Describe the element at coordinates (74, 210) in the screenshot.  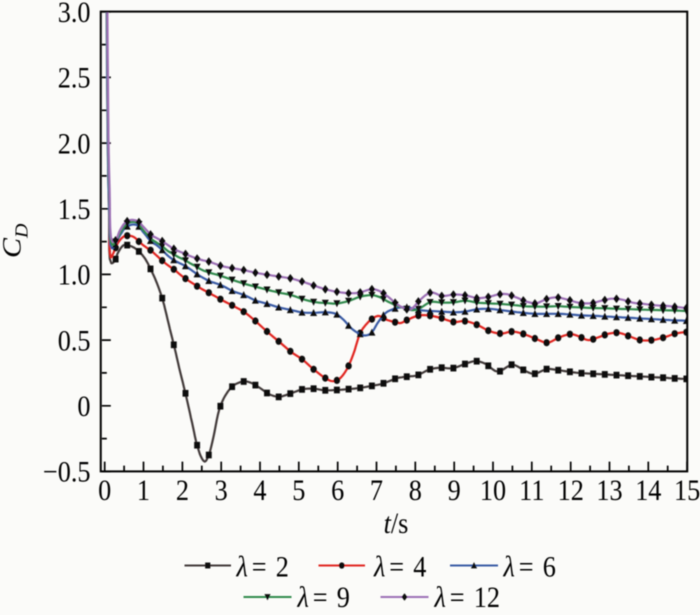
I see `svg-text: 1.5` at that location.